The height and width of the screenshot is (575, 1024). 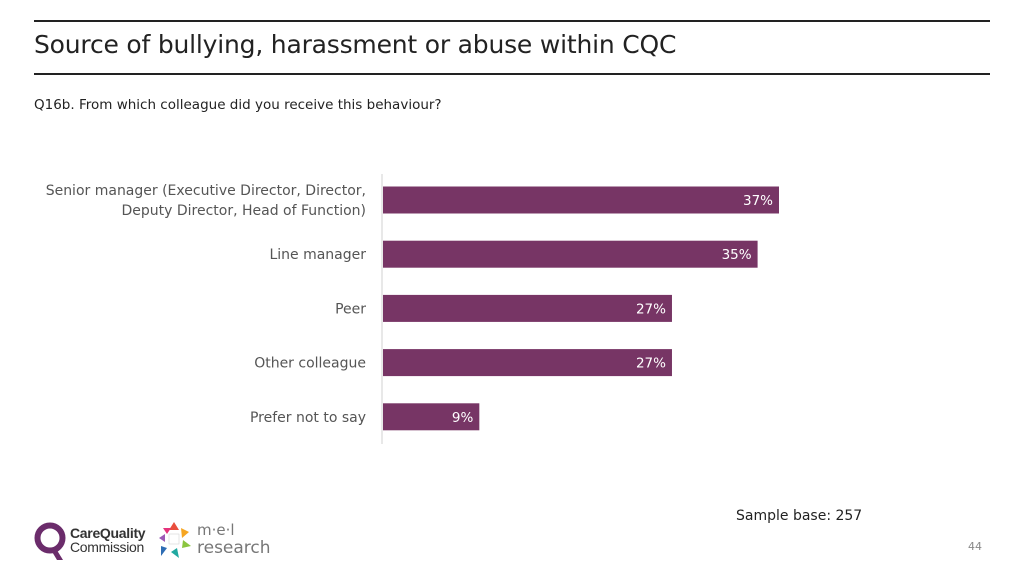 What do you see at coordinates (975, 546) in the screenshot?
I see `page-number: 44` at bounding box center [975, 546].